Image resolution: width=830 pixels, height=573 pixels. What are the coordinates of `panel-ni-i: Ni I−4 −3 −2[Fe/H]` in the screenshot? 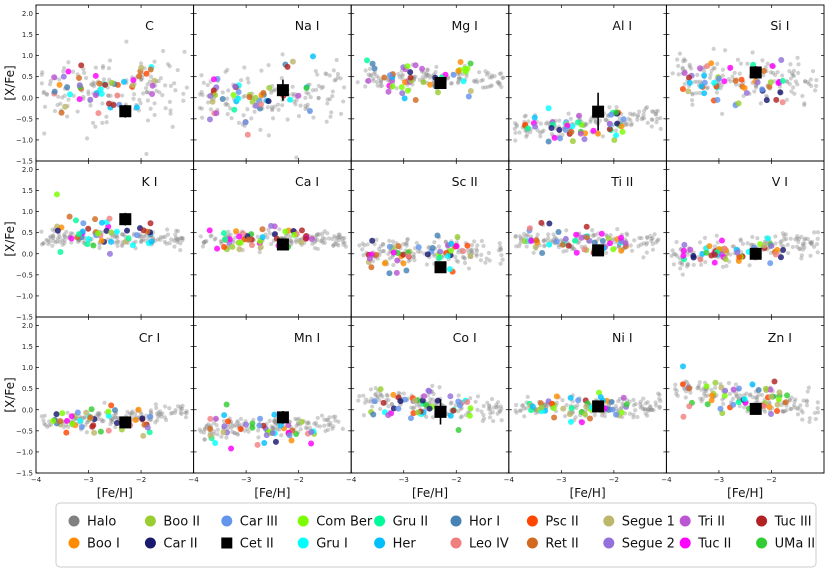 It's located at (585, 408).